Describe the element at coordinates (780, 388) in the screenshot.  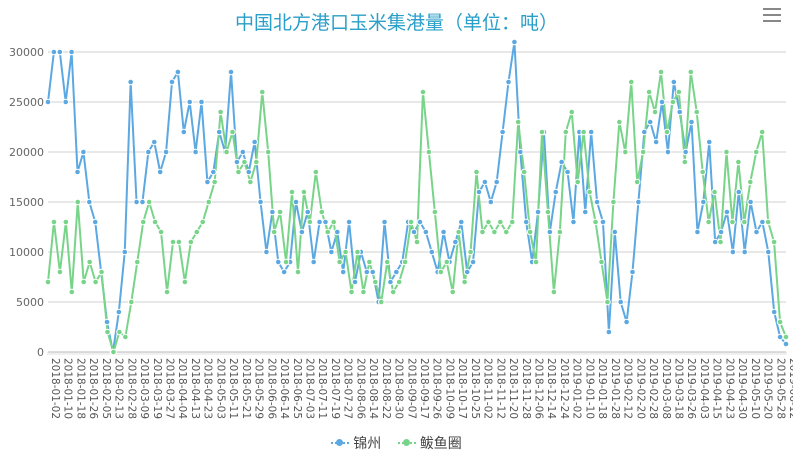
I see `x-tick-label: 2019-05-28` at that location.